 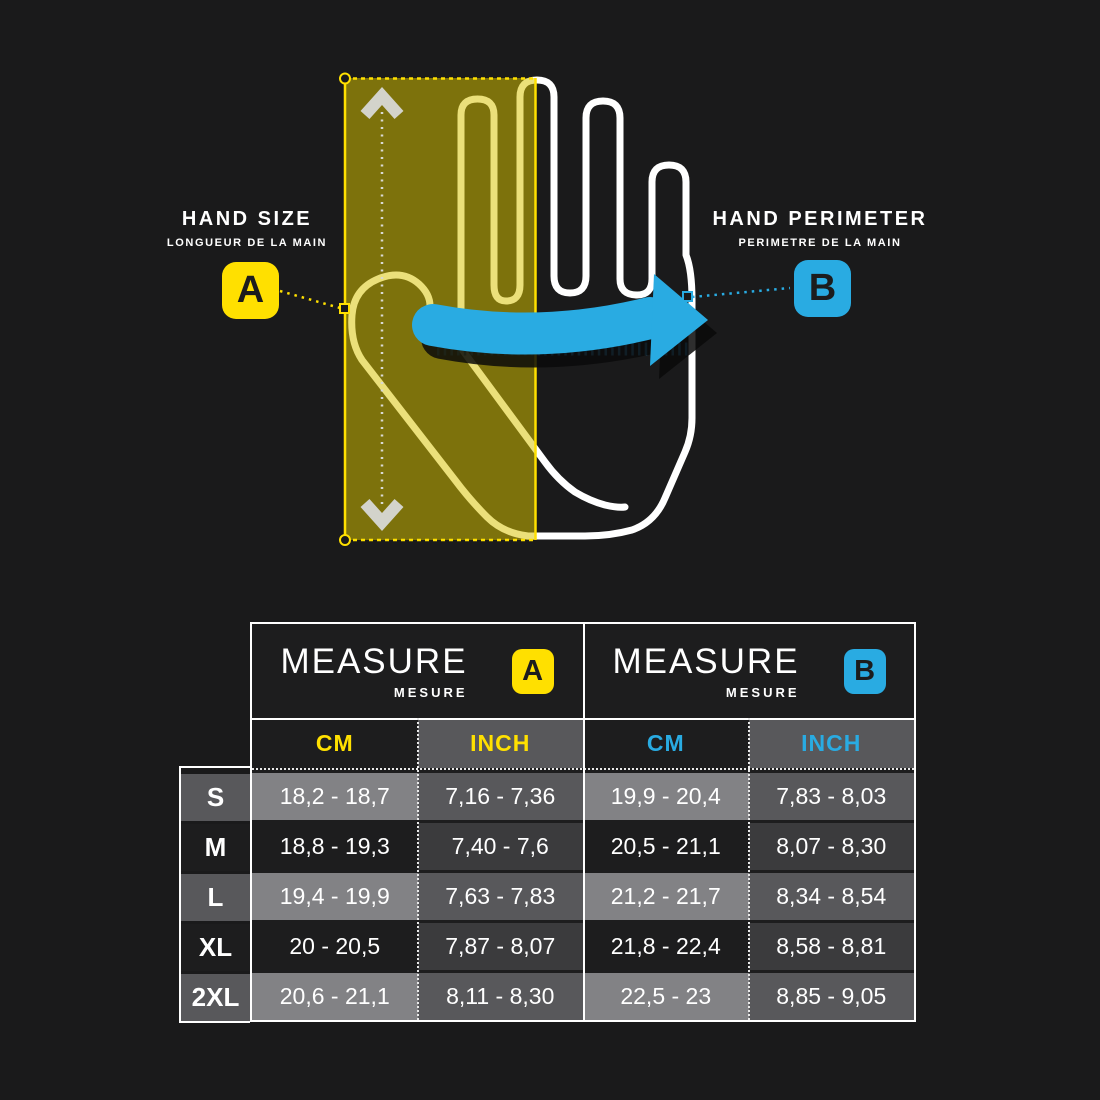 What do you see at coordinates (822, 288) in the screenshot?
I see `measure-b-badge: B` at bounding box center [822, 288].